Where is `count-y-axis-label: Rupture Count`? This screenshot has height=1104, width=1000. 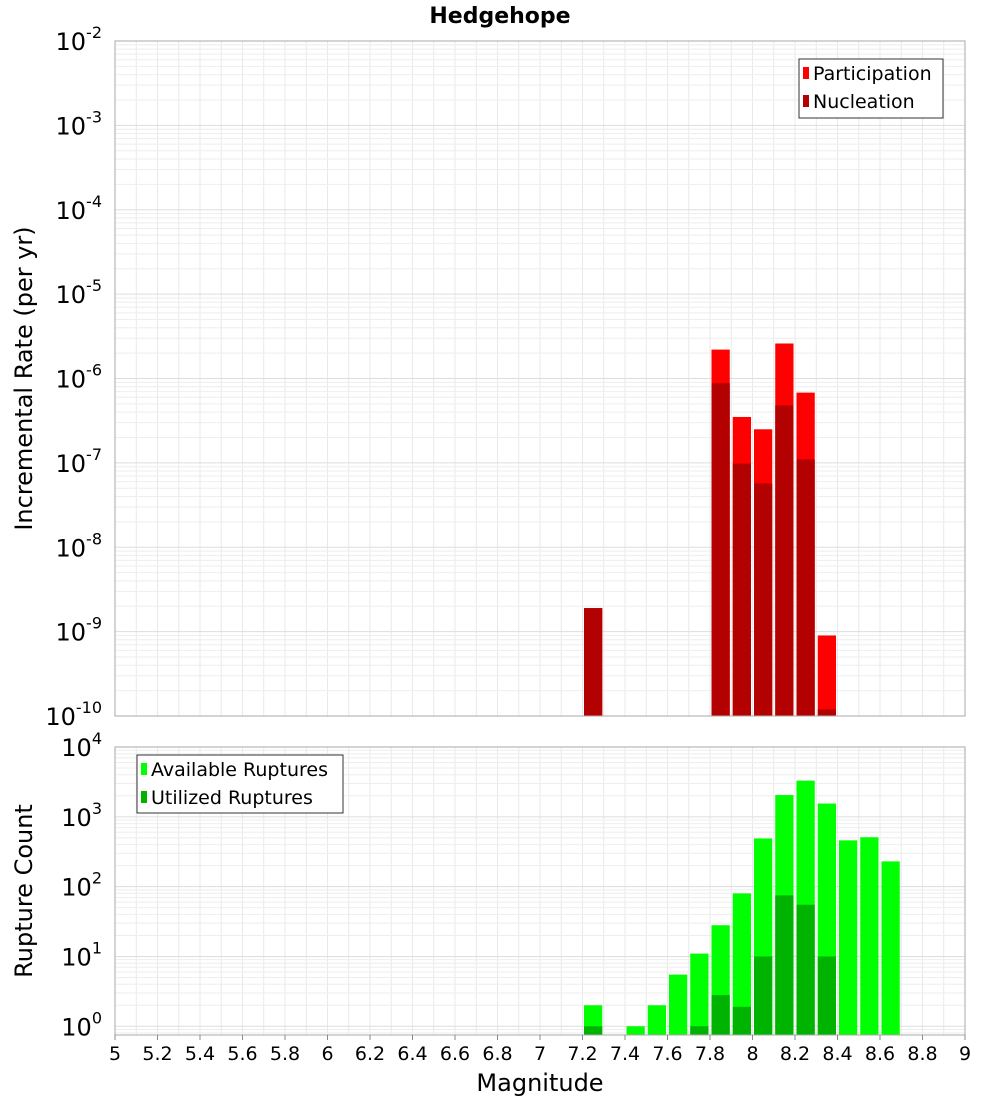
count-y-axis-label: Rupture Count is located at coordinates (24, 891).